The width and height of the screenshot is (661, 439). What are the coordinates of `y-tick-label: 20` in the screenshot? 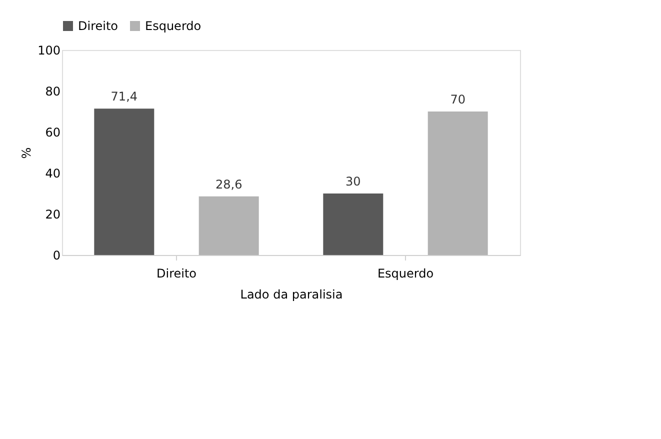 It's located at (52, 215).